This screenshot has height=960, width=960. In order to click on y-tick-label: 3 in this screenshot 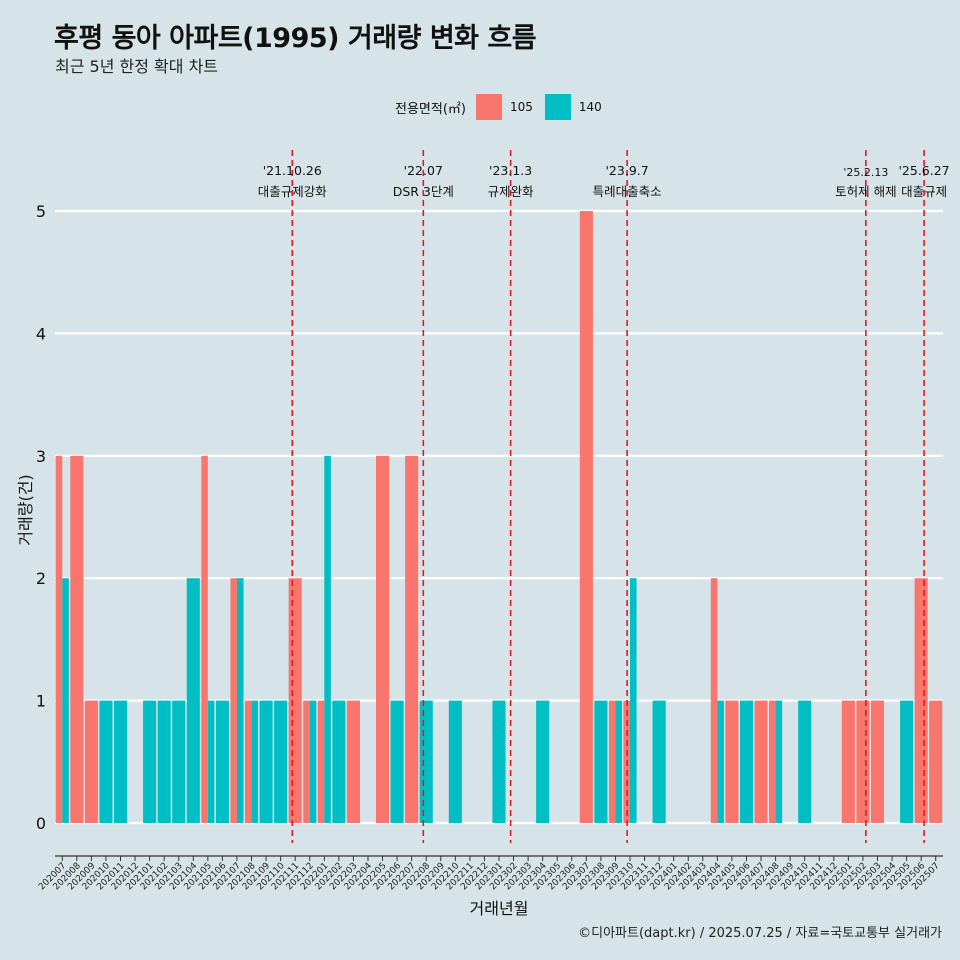, I will do `click(41, 456)`.